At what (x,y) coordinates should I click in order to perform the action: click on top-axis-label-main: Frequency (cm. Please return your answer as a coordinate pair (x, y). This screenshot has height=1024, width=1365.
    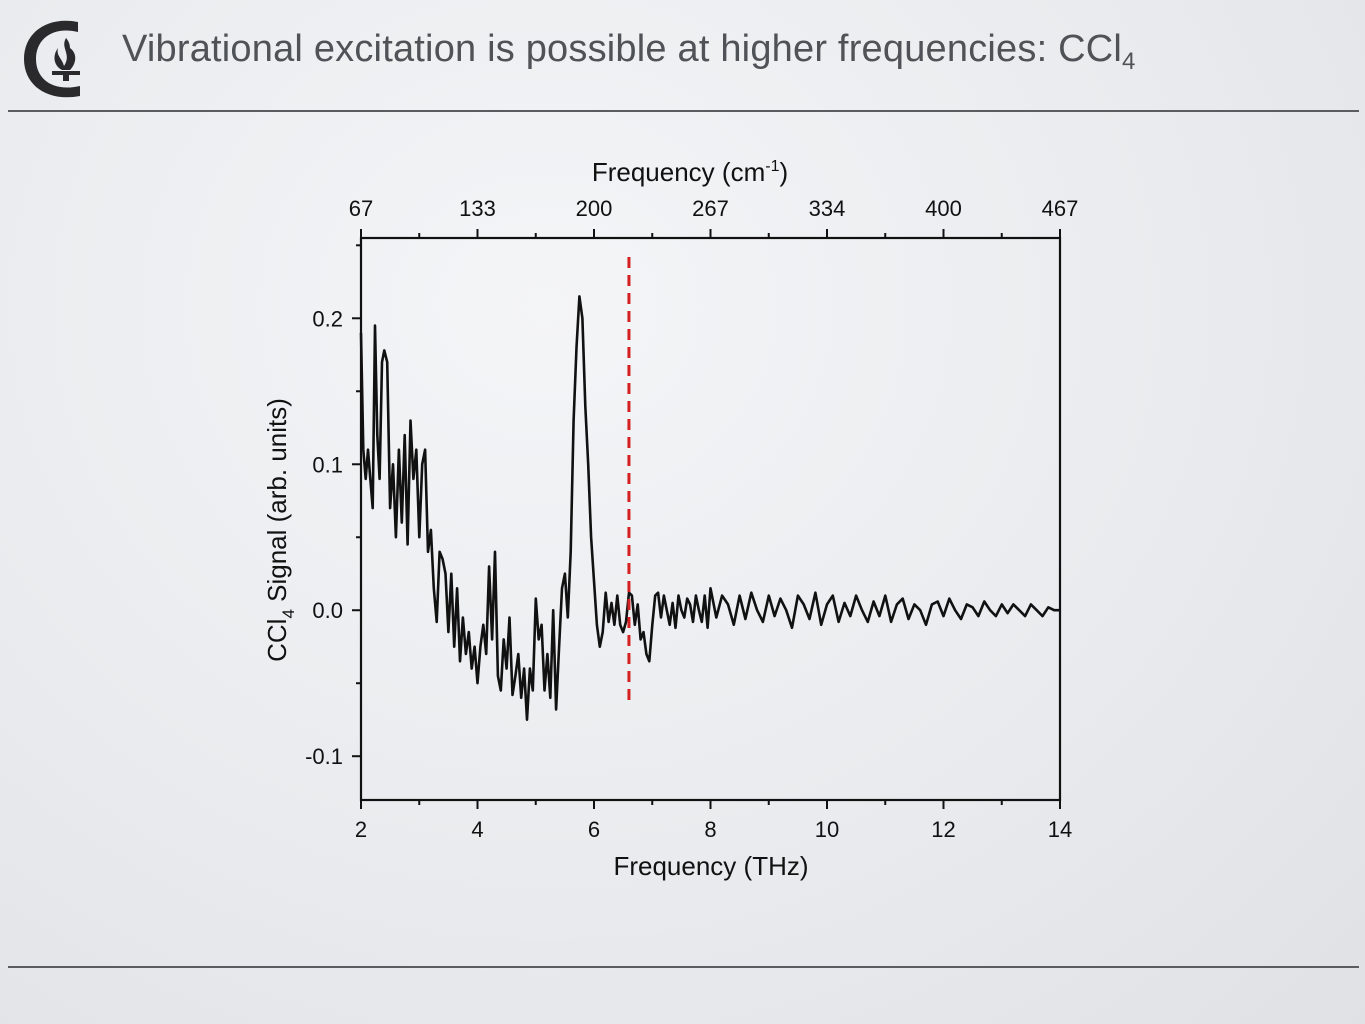
    Looking at the image, I should click on (678, 172).